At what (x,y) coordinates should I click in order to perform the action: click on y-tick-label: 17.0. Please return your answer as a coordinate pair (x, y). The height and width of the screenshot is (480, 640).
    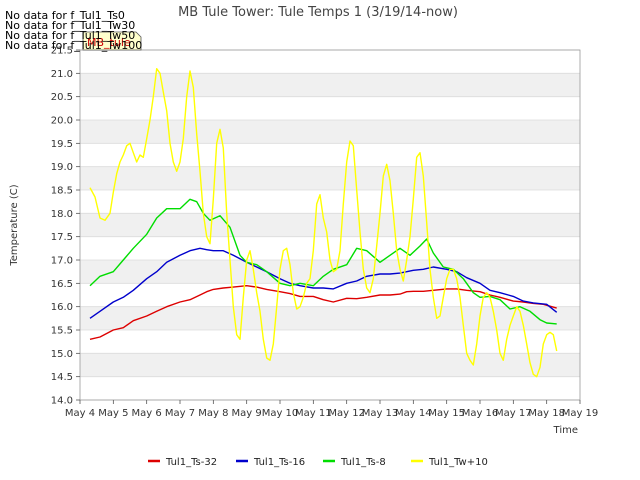
    Looking at the image, I should click on (62, 261).